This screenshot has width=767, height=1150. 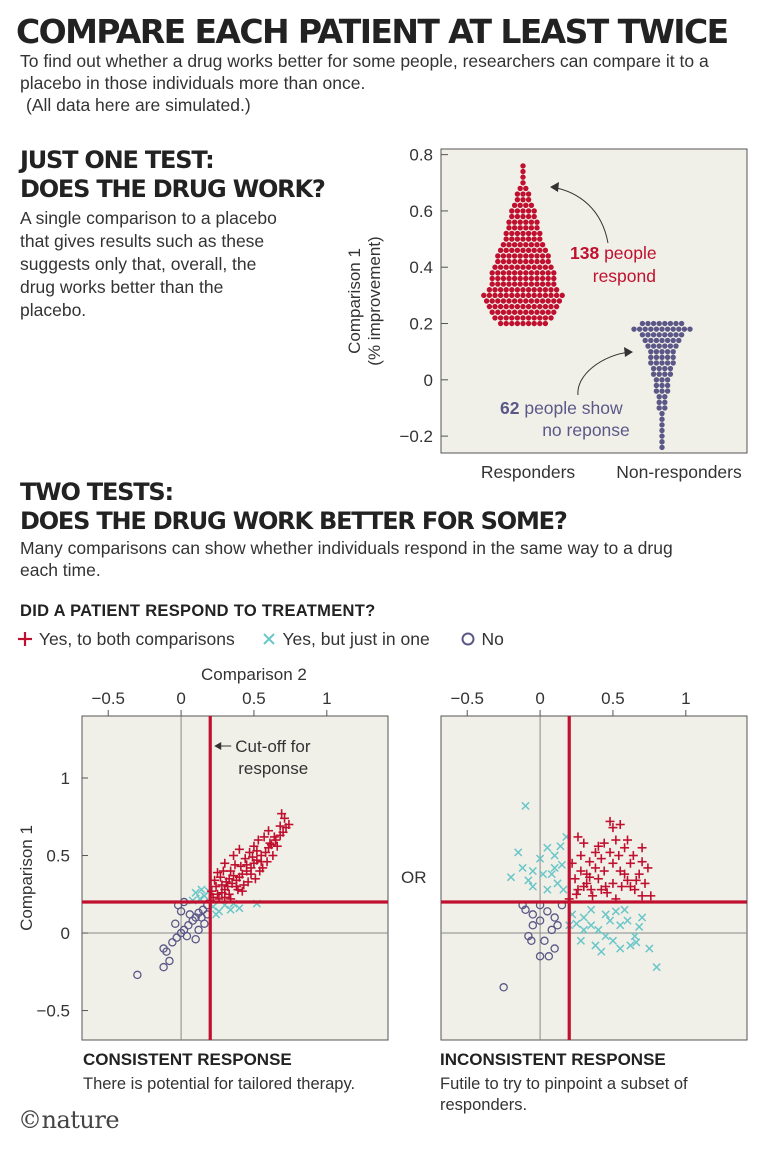 I want to click on nature-logo: ©nature, so click(x=69, y=1120).